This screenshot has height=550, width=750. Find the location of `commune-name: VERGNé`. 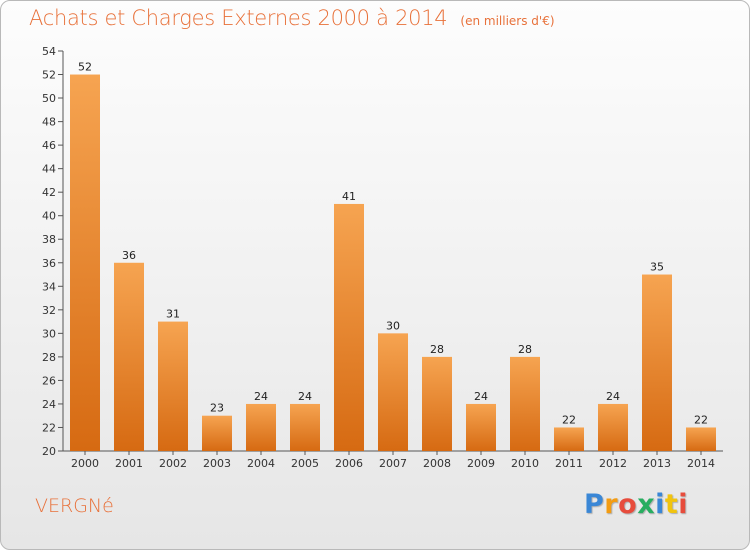

commune-name: VERGNé is located at coordinates (74, 506).